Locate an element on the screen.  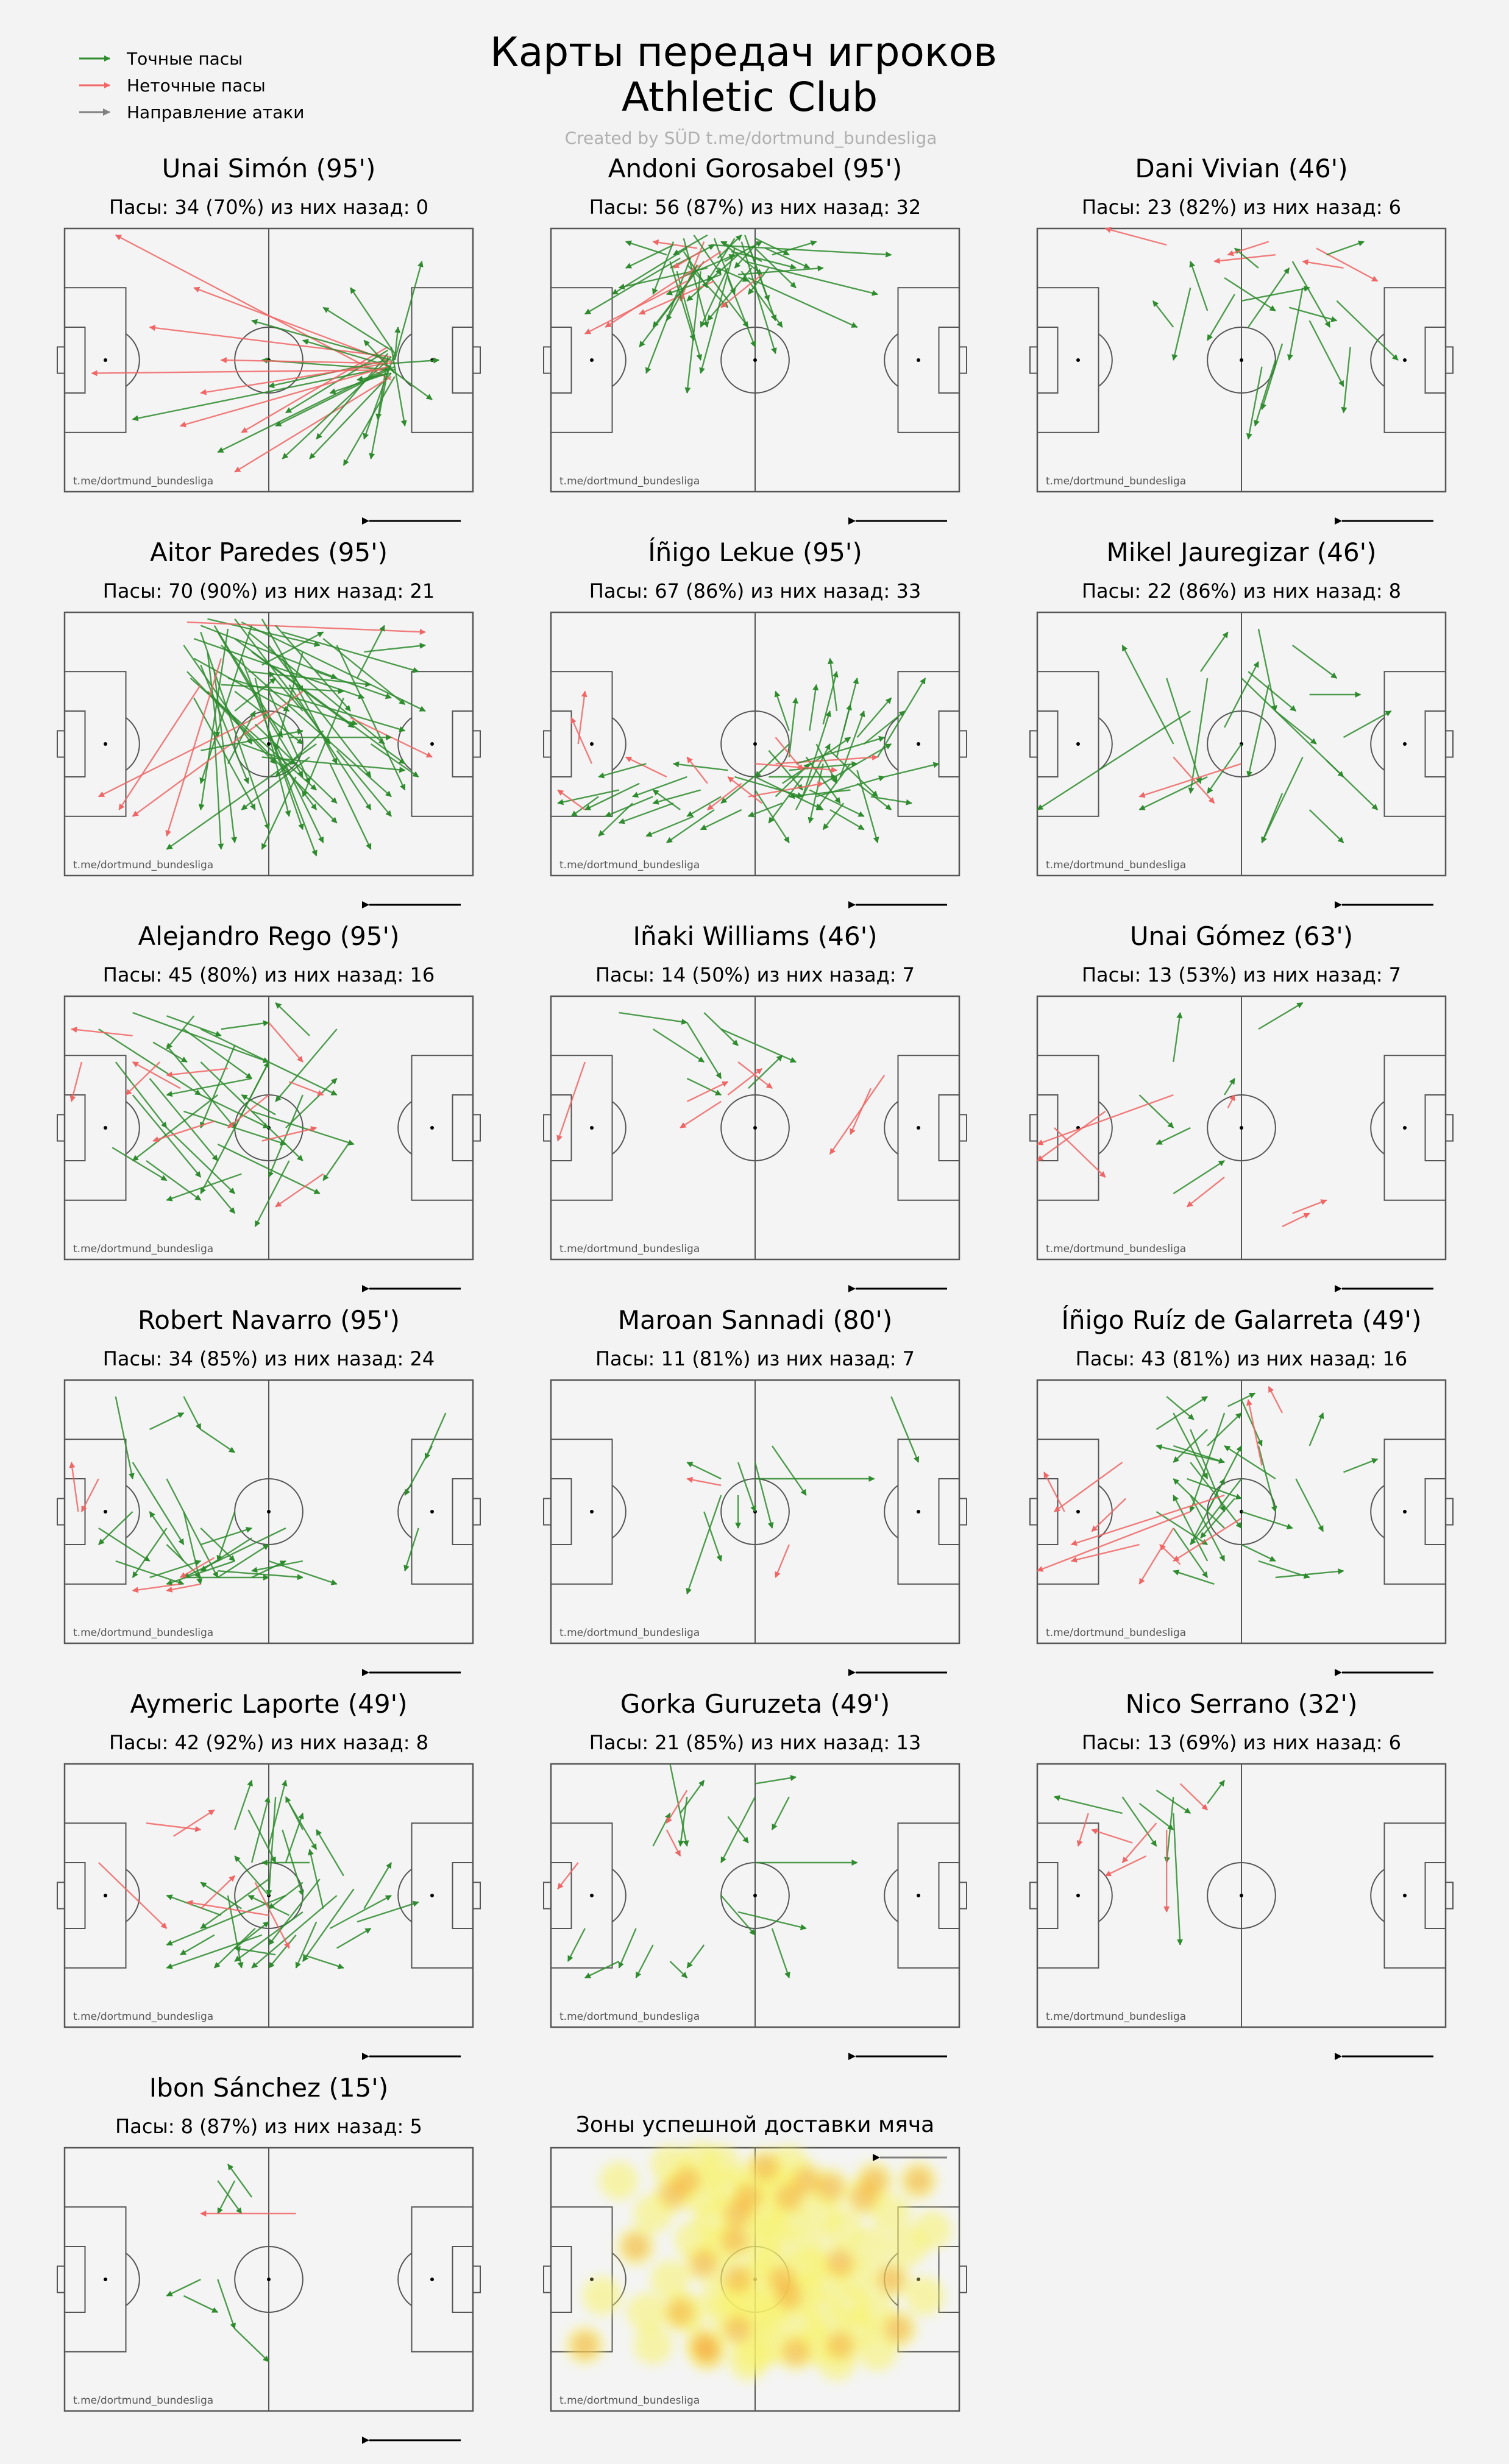
legend-label: Неточные пасы is located at coordinates (196, 86).